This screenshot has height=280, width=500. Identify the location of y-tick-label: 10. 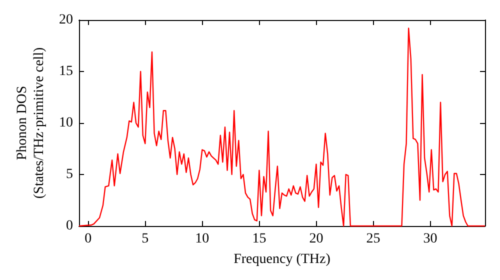
(66, 123).